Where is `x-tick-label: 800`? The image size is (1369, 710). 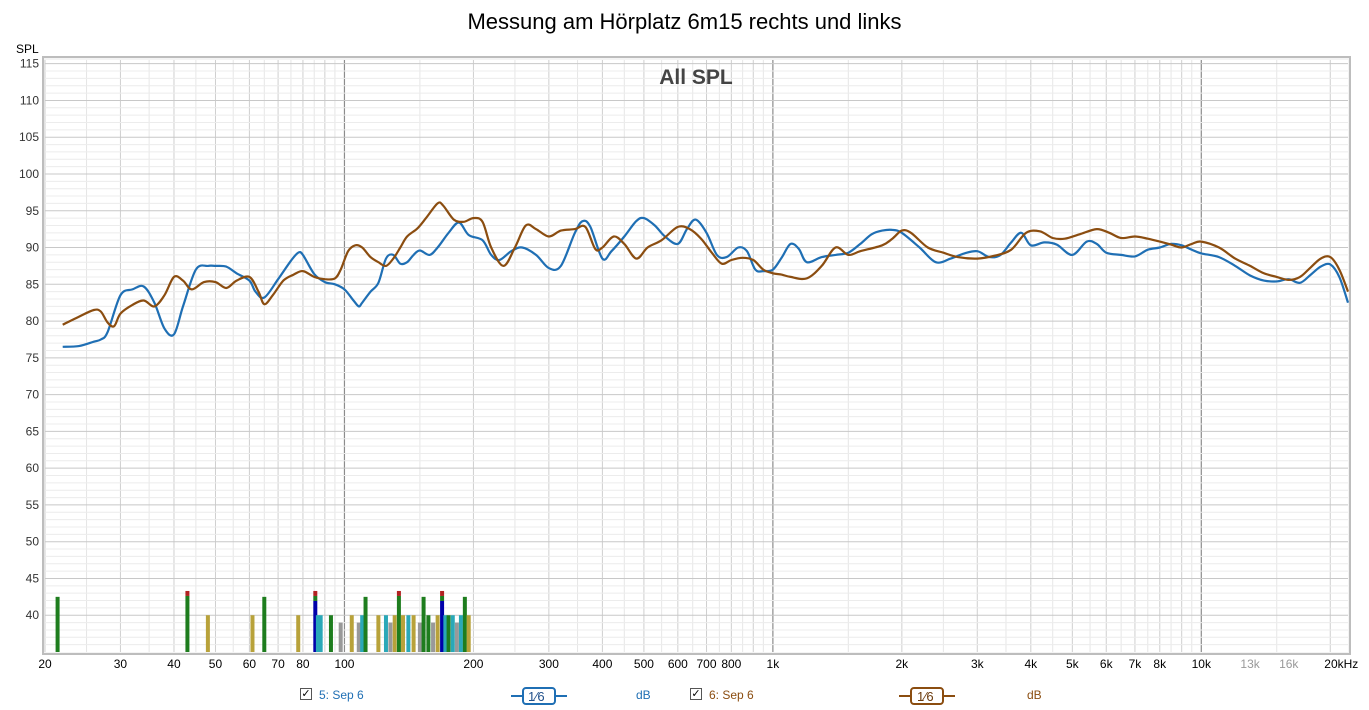
x-tick-label: 800 is located at coordinates (731, 664).